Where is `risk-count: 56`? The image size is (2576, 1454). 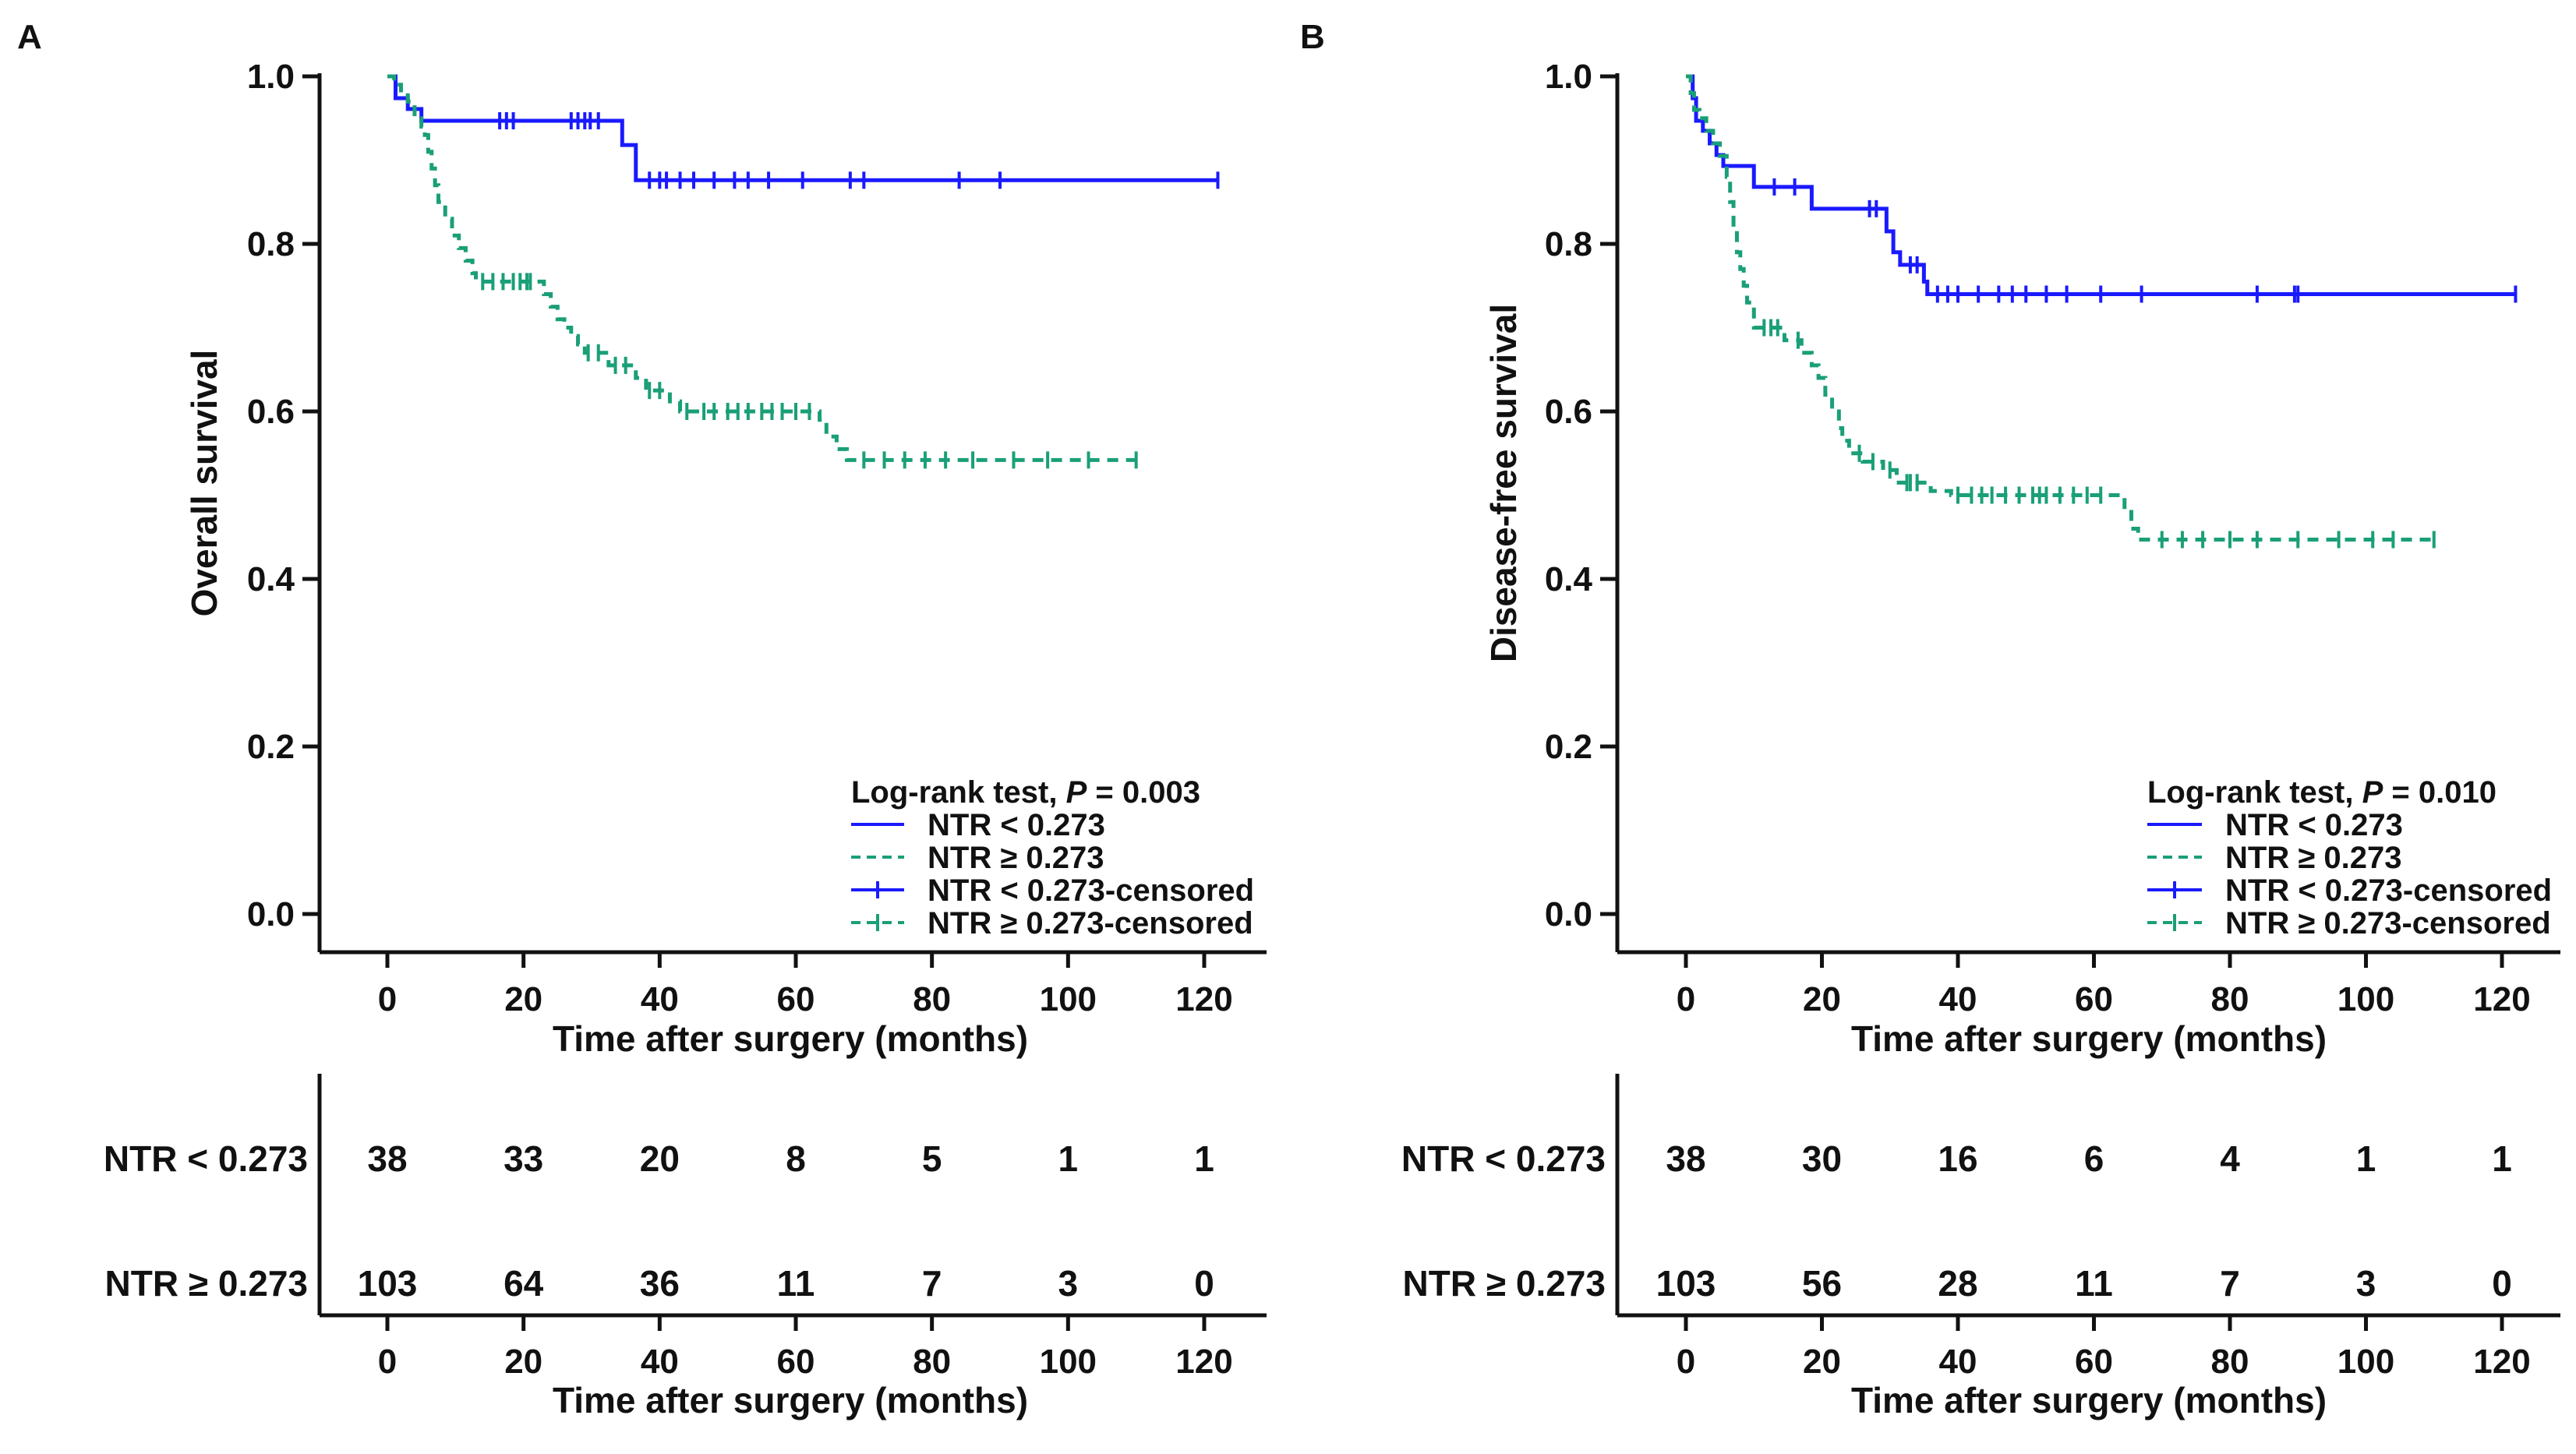
risk-count: 56 is located at coordinates (1822, 1283).